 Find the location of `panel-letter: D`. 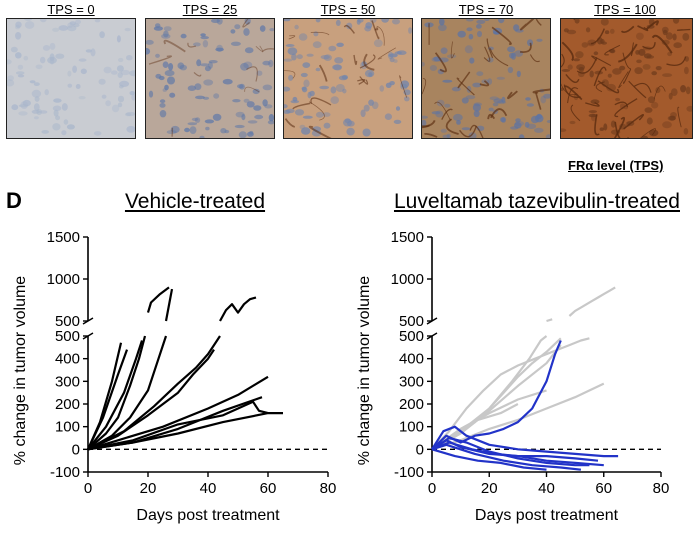

panel-letter: D is located at coordinates (14, 200).